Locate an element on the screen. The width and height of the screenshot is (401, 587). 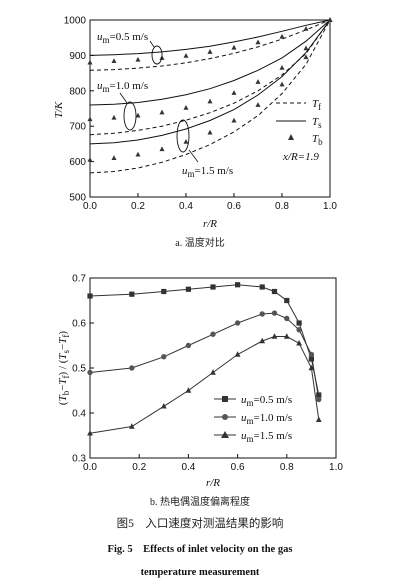
legend-tf-label: Tf is located at coordinates (316, 105).